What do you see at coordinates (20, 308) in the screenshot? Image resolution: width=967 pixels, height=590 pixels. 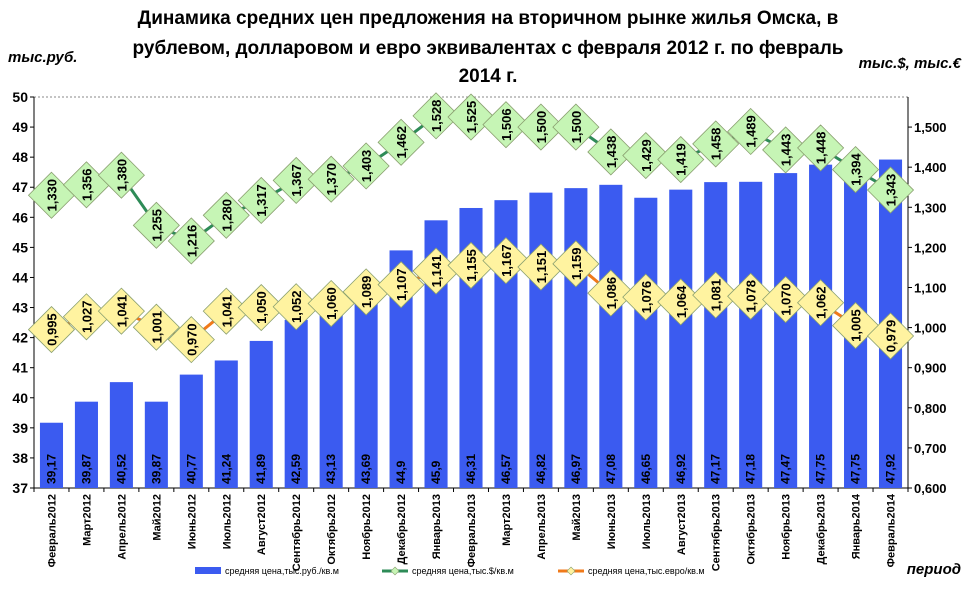 I see `left-tick-label: 43` at bounding box center [20, 308].